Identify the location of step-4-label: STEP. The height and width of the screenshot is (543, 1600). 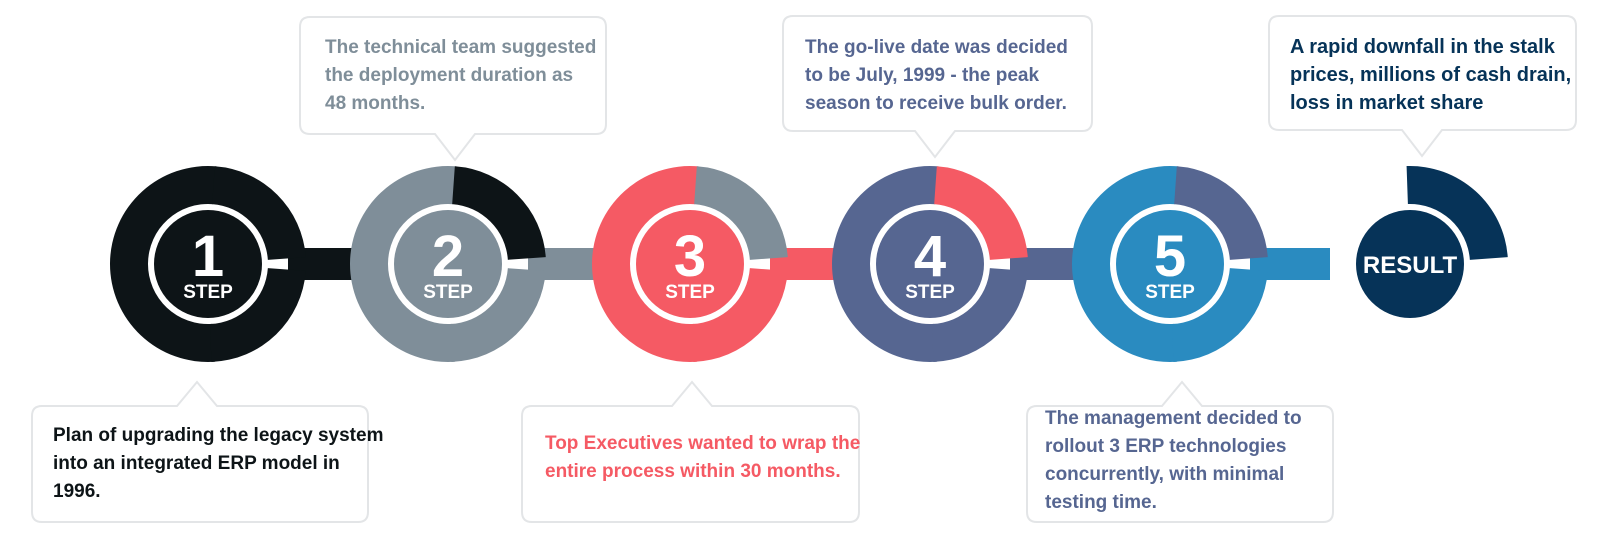
(930, 292).